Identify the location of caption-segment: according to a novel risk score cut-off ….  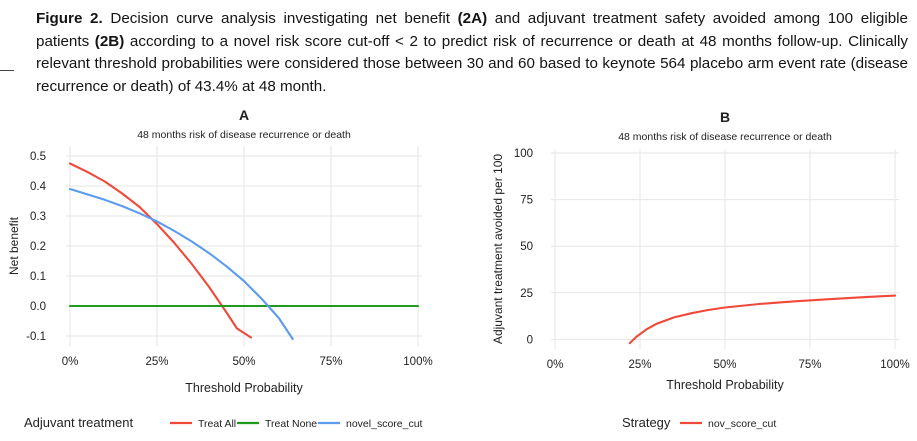
(472, 63).